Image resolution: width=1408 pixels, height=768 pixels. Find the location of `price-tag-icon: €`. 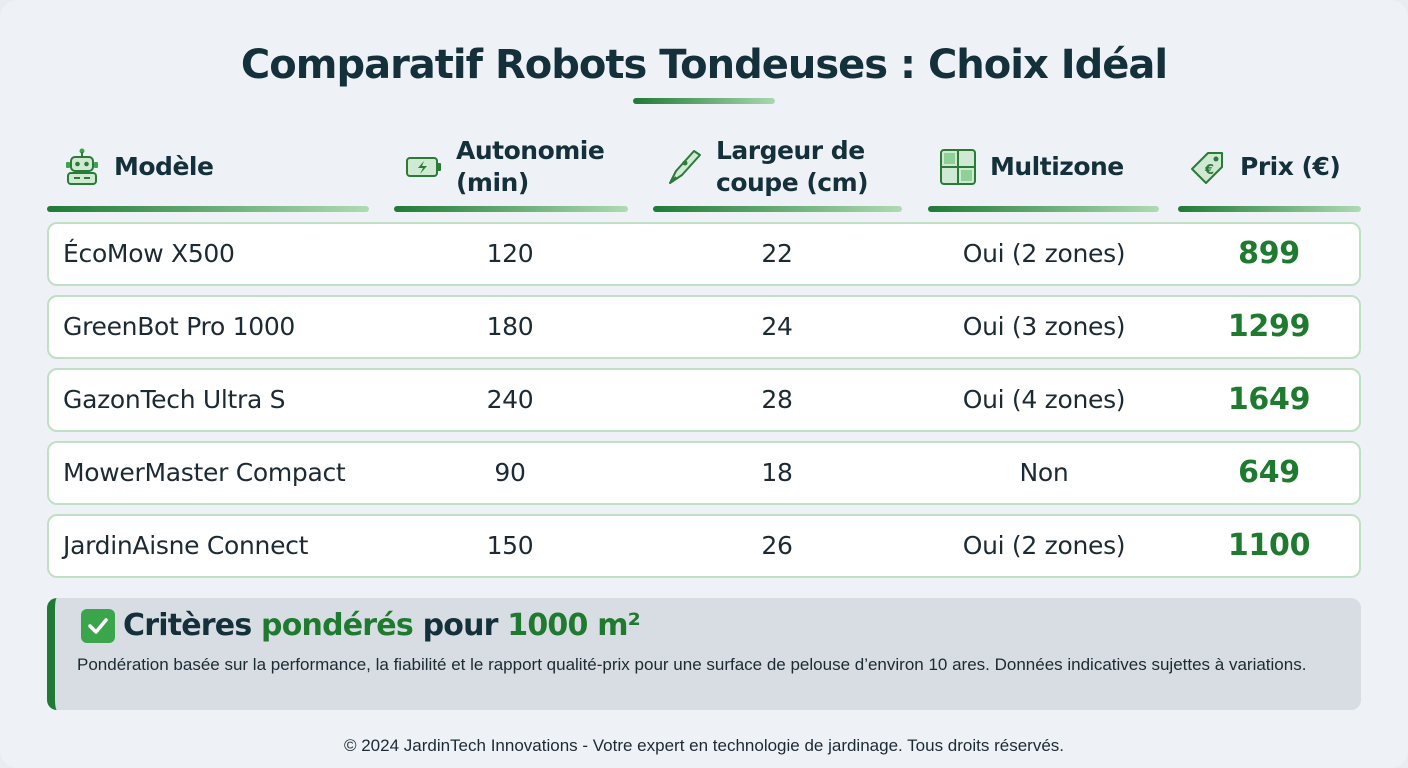

price-tag-icon: € is located at coordinates (1208, 167).